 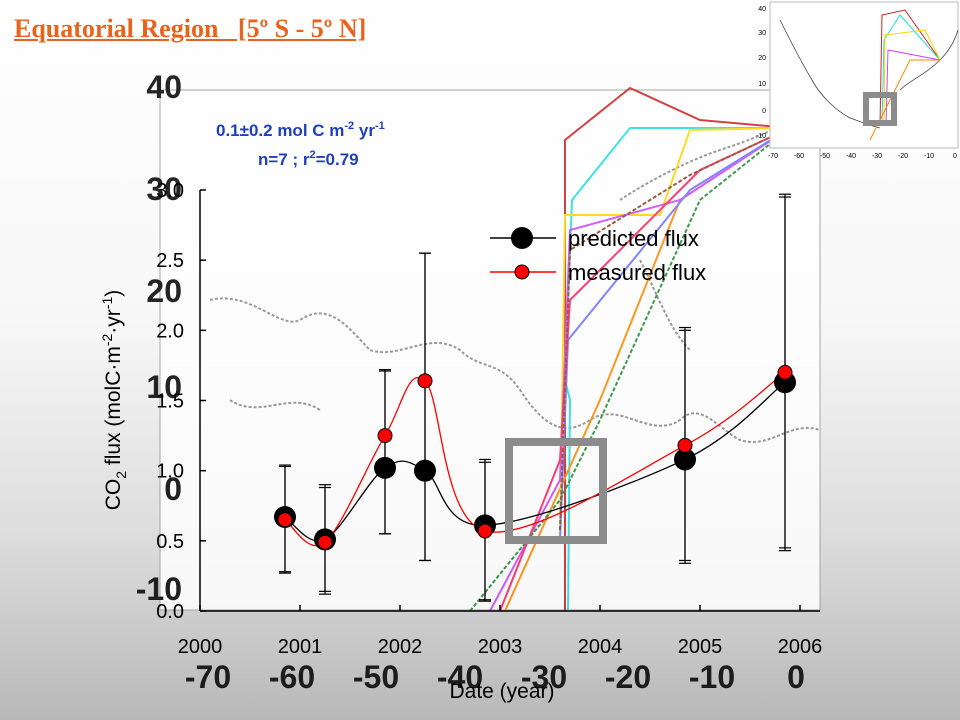 I want to click on background-map-y-tick: 20, so click(x=164, y=291).